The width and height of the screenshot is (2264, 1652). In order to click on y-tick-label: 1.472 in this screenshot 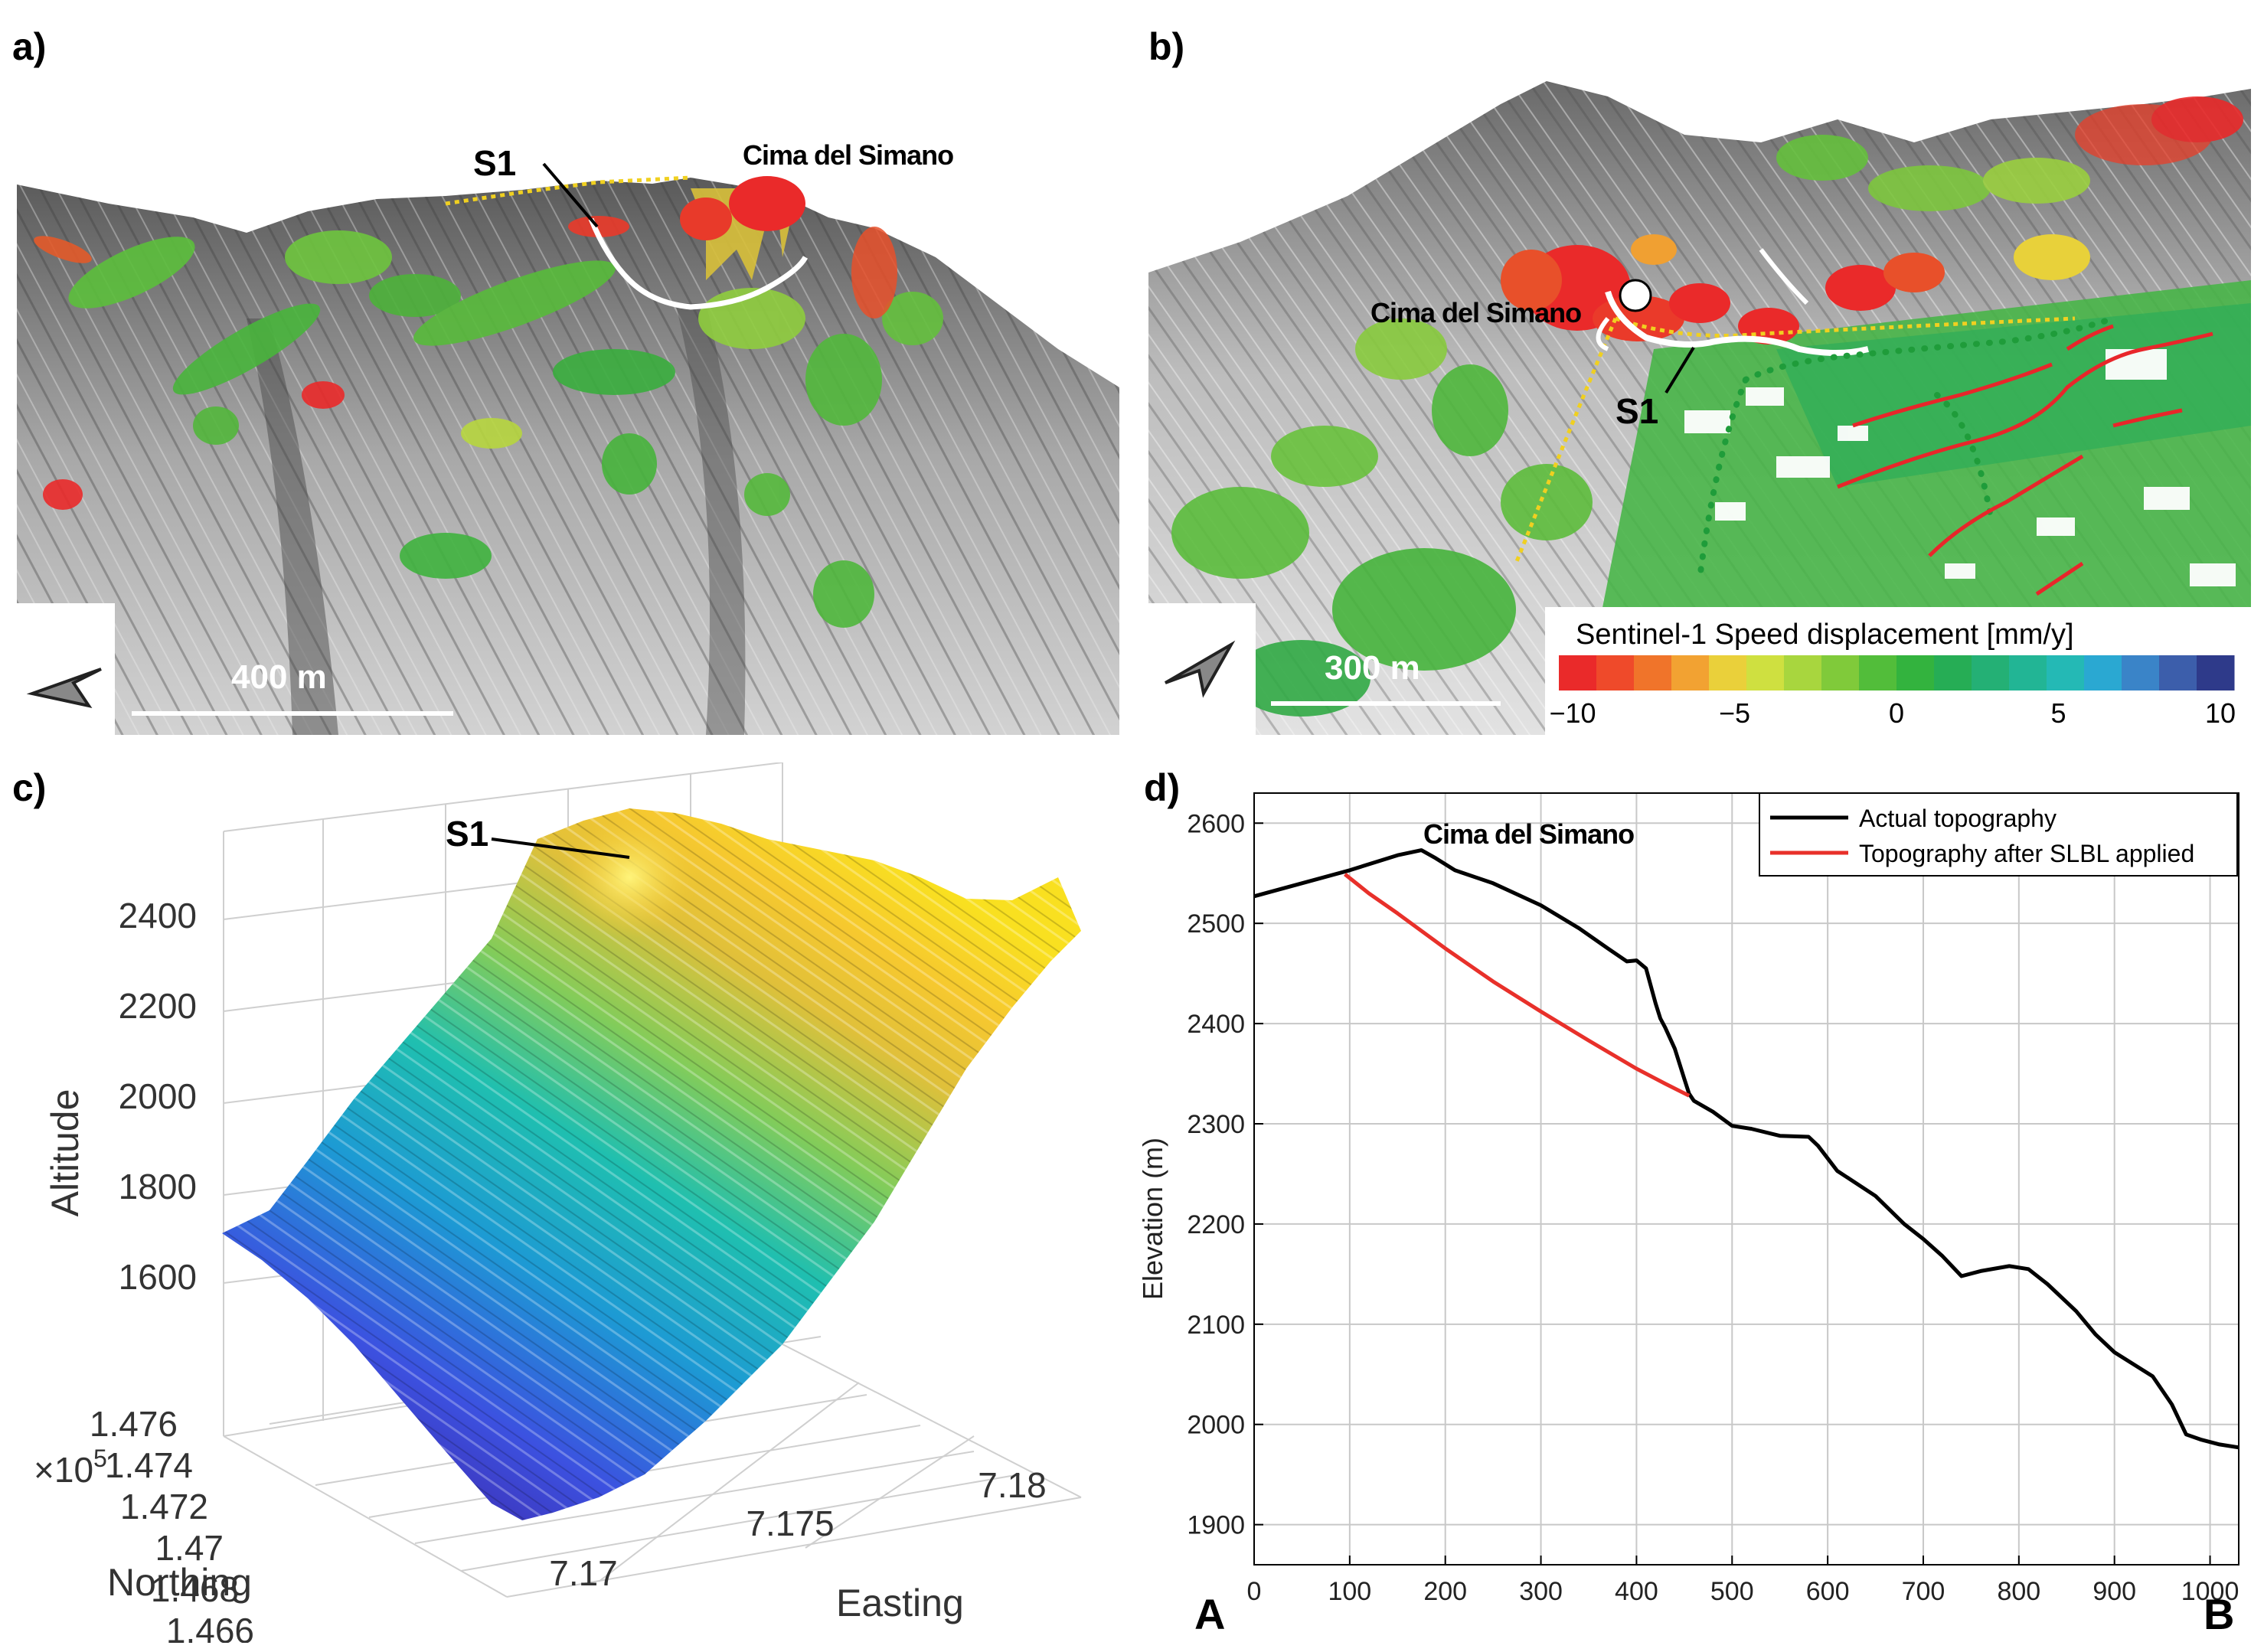, I will do `click(164, 1506)`.